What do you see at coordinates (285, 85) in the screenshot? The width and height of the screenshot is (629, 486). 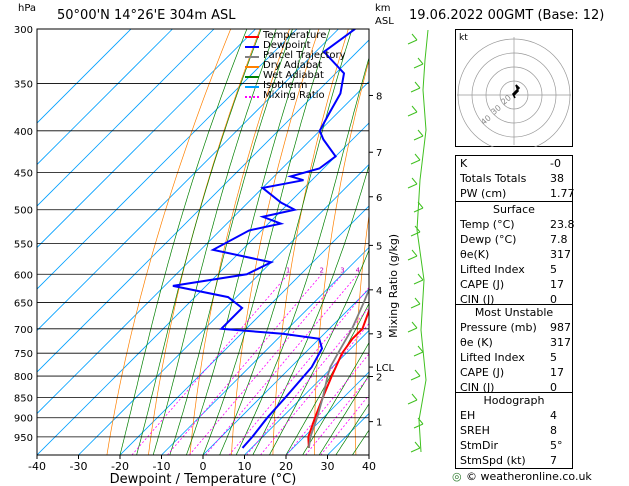 I see `legend-label: Isotherm` at bounding box center [285, 85].